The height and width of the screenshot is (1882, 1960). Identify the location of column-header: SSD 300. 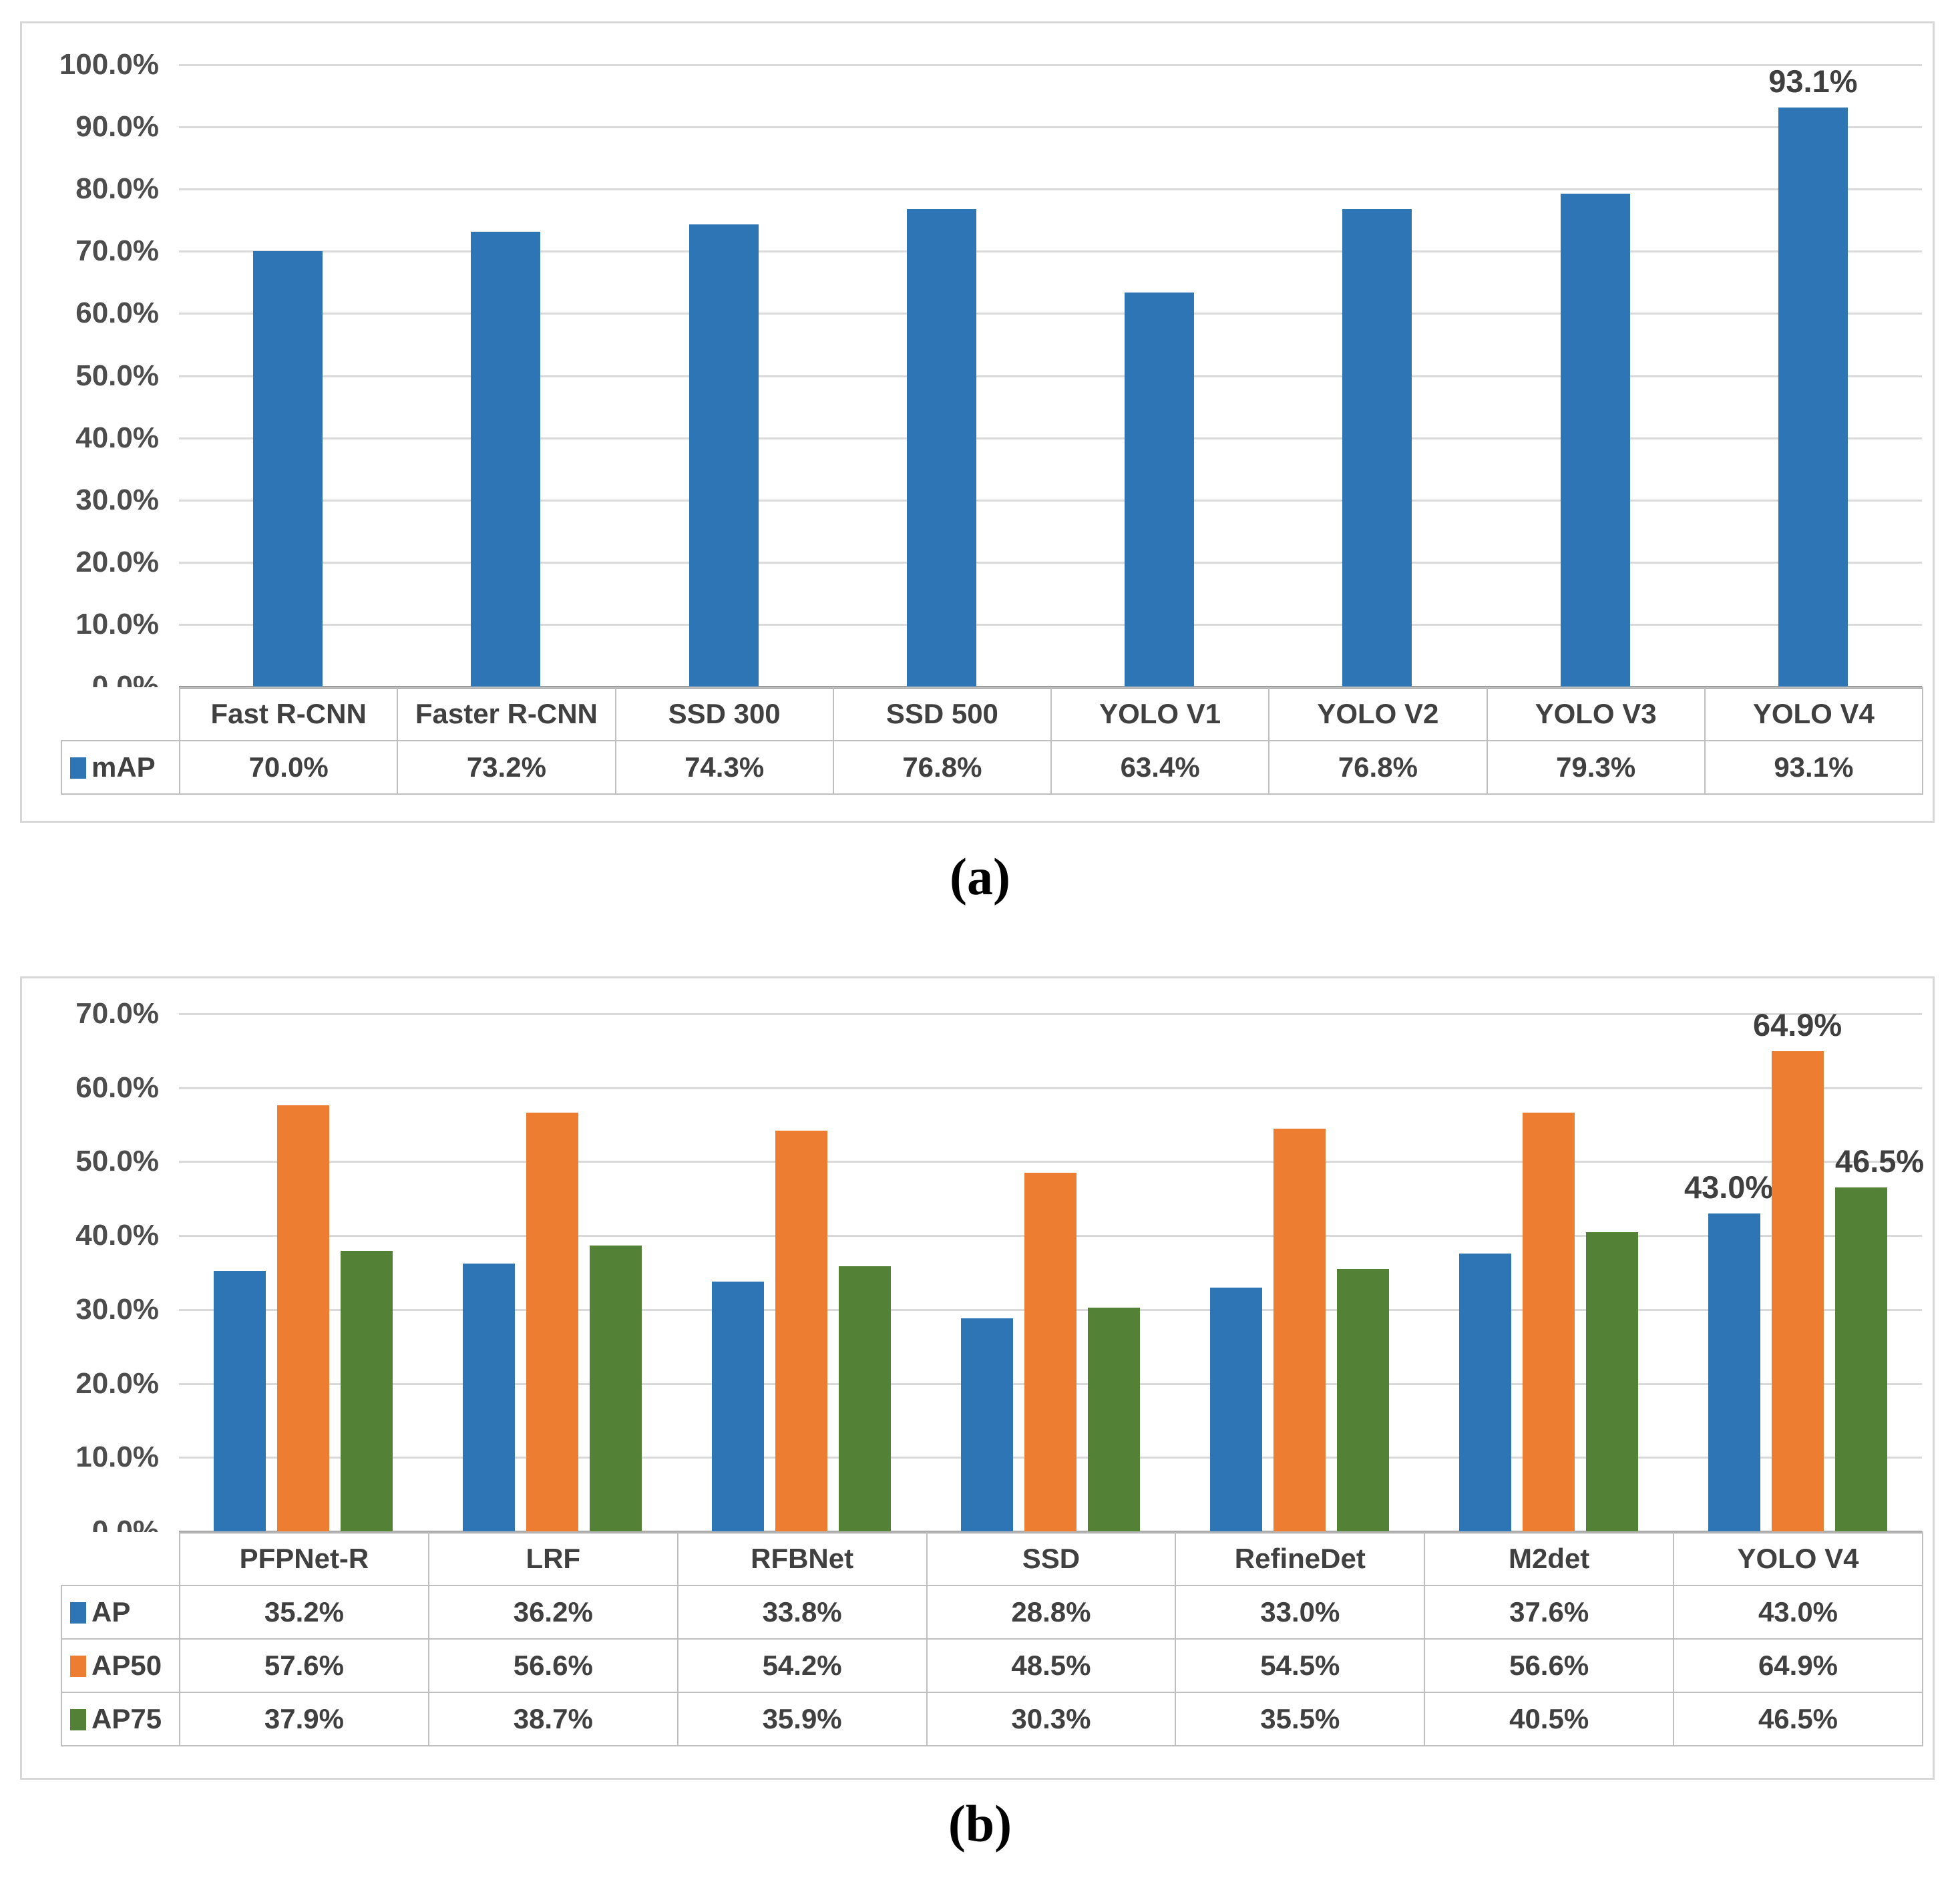
(724, 714).